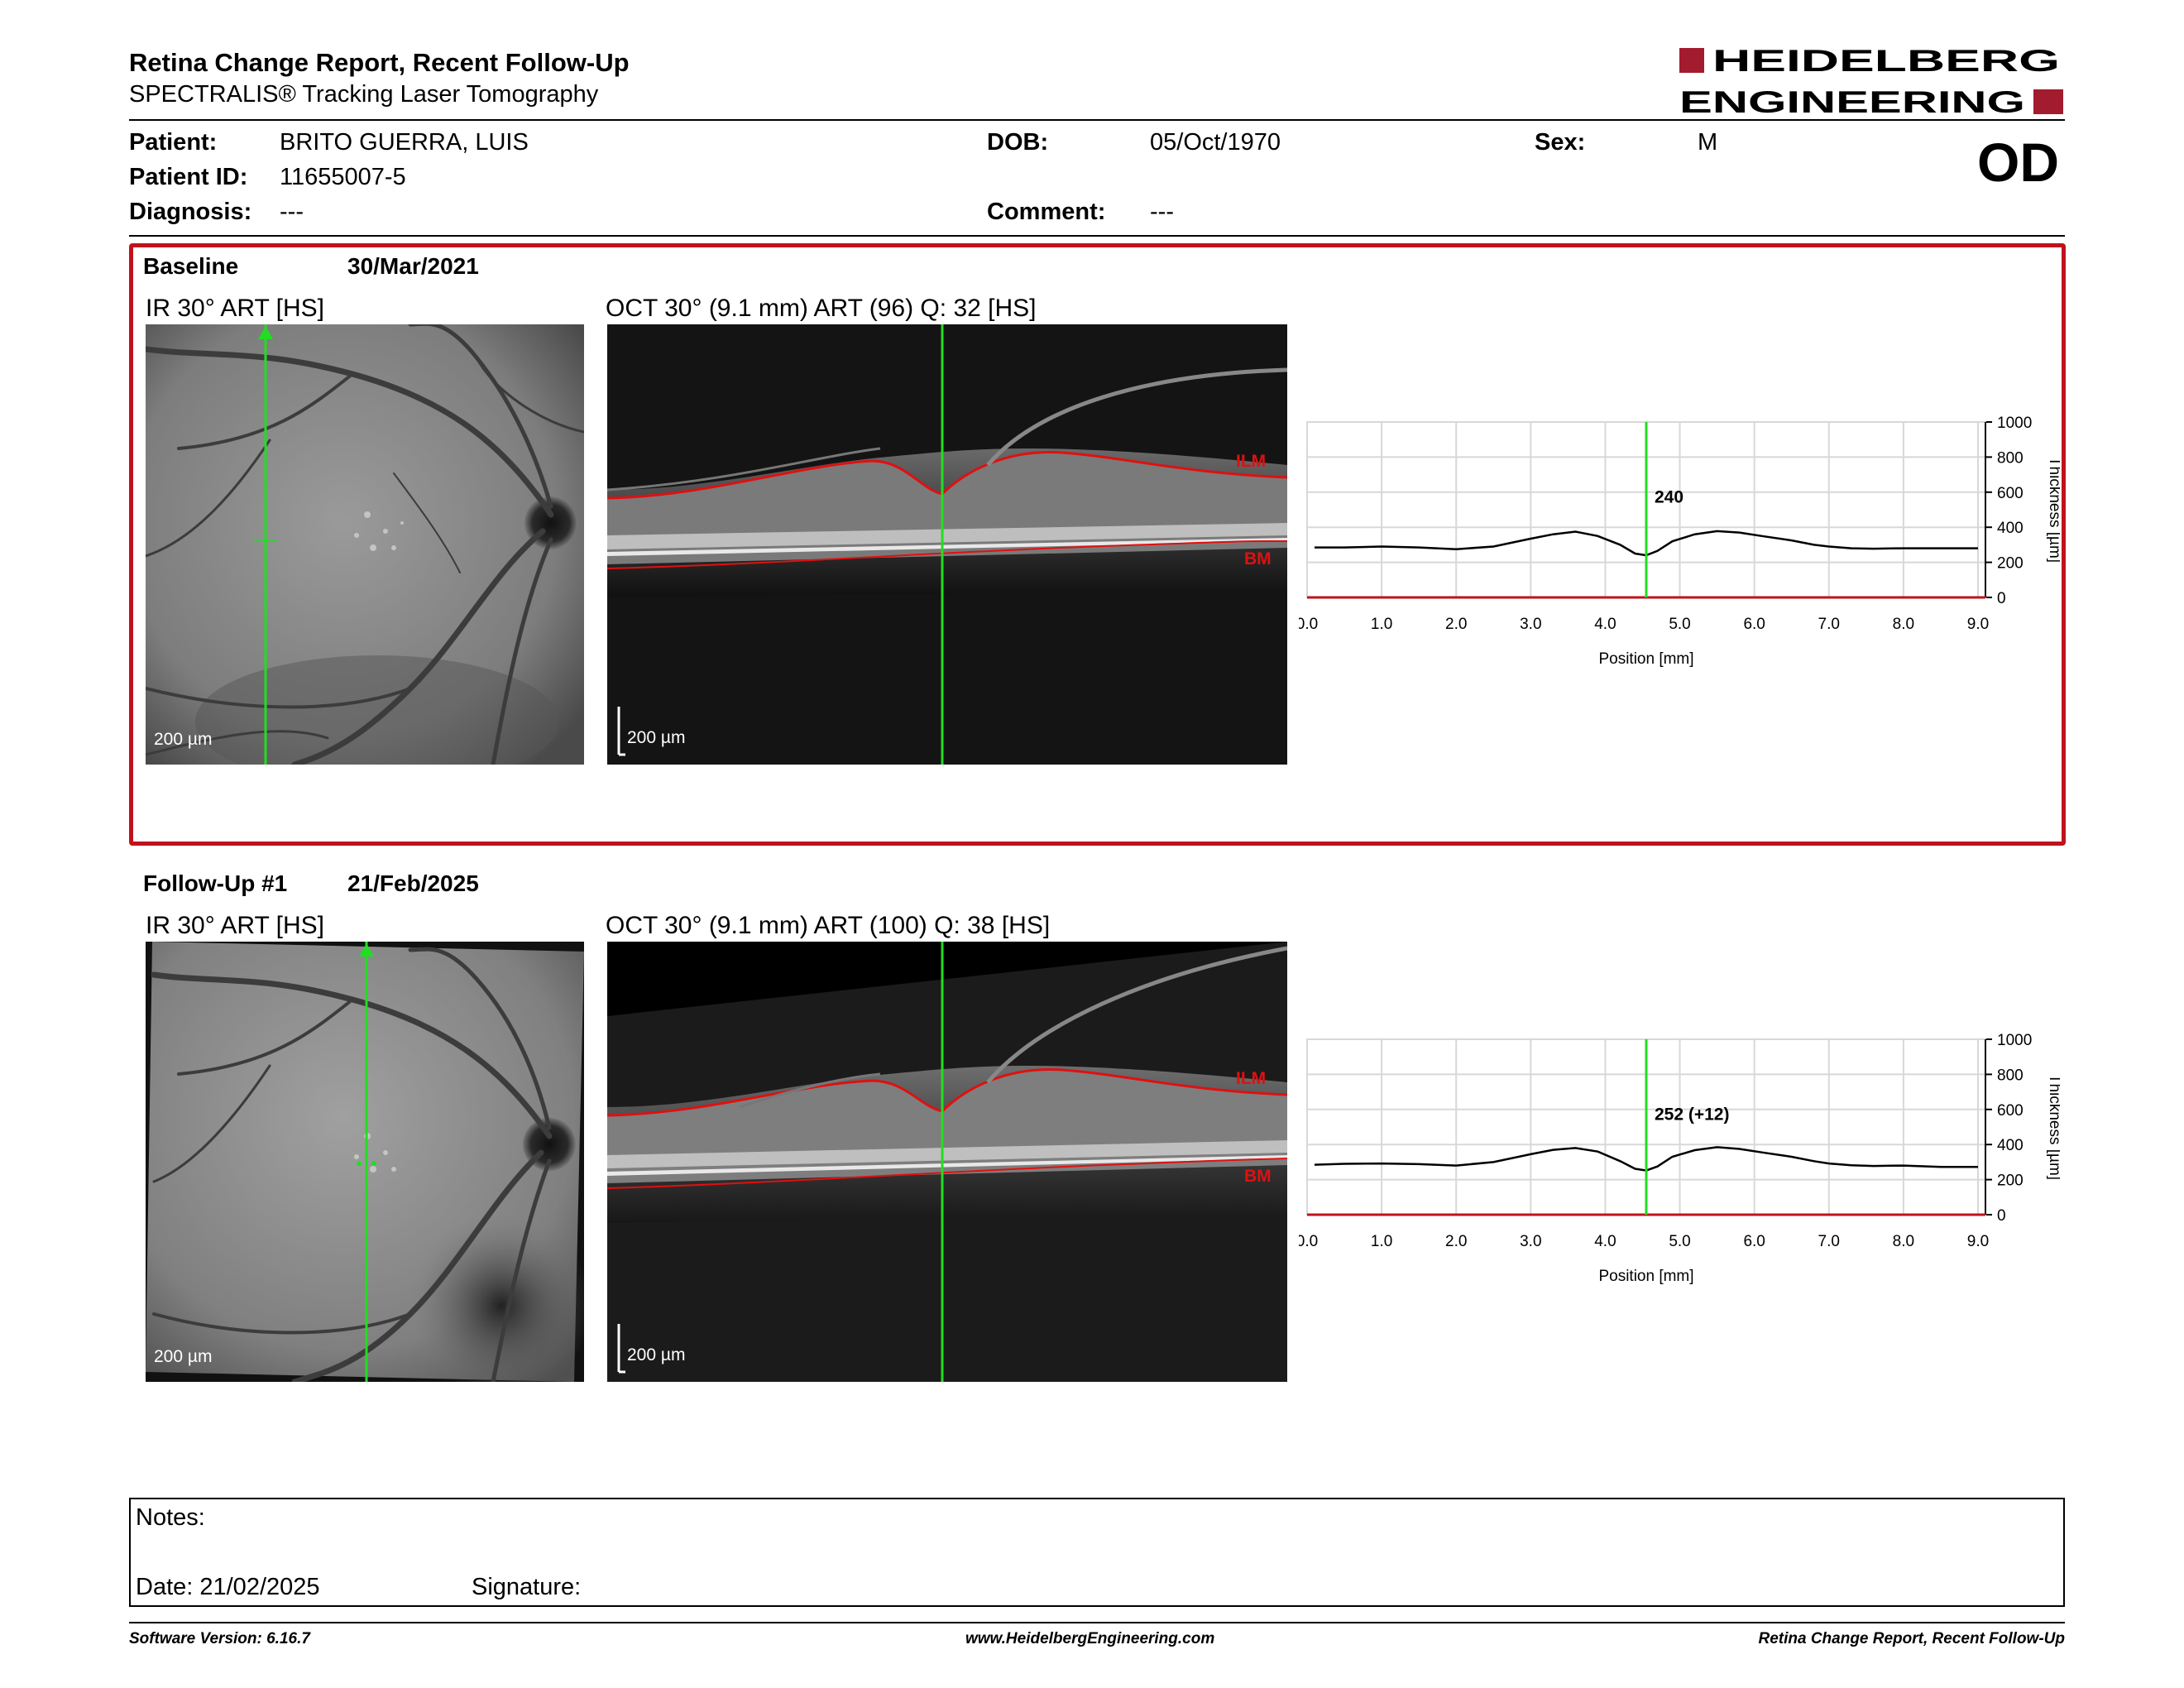 The image size is (2184, 1688). What do you see at coordinates (188, 177) in the screenshot?
I see `patient-id-label: Patient ID:` at bounding box center [188, 177].